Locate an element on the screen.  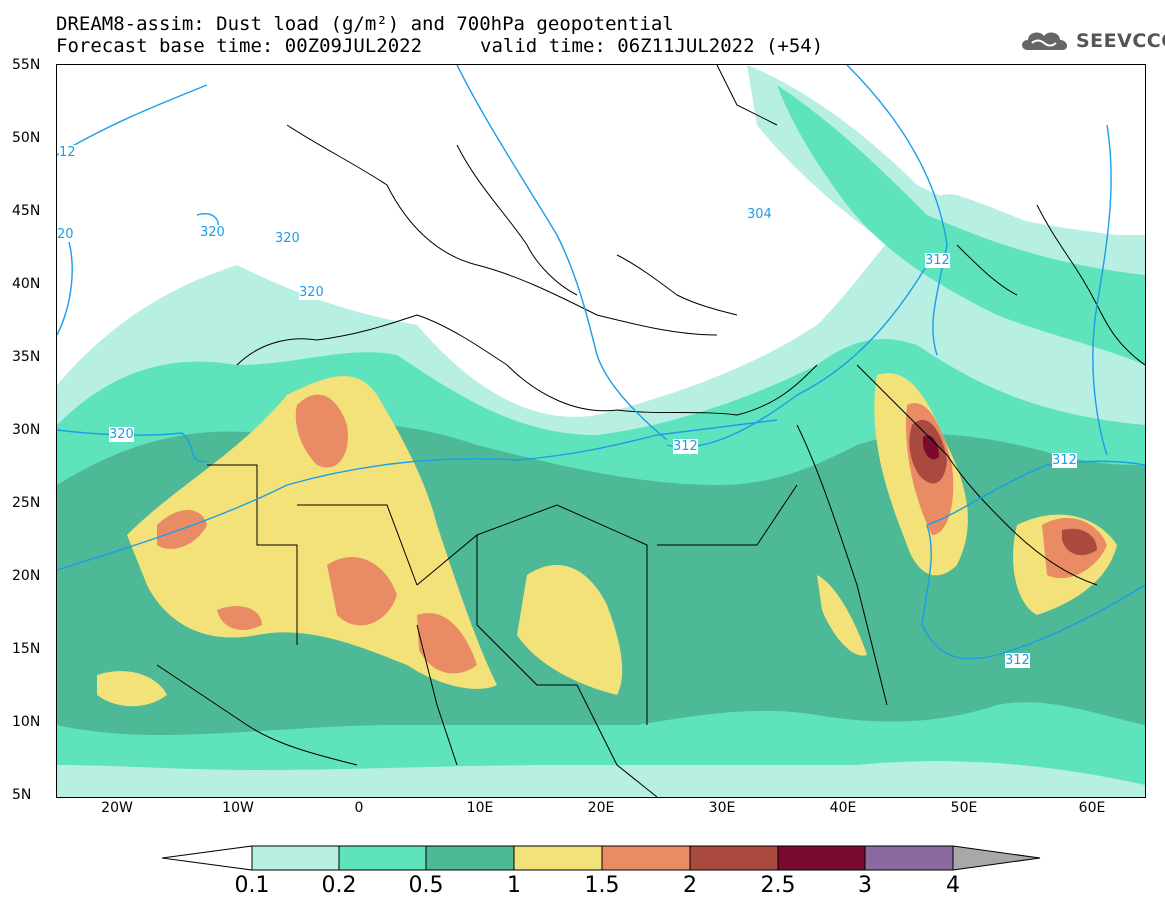
lon-label: 10E is located at coordinates (480, 808).